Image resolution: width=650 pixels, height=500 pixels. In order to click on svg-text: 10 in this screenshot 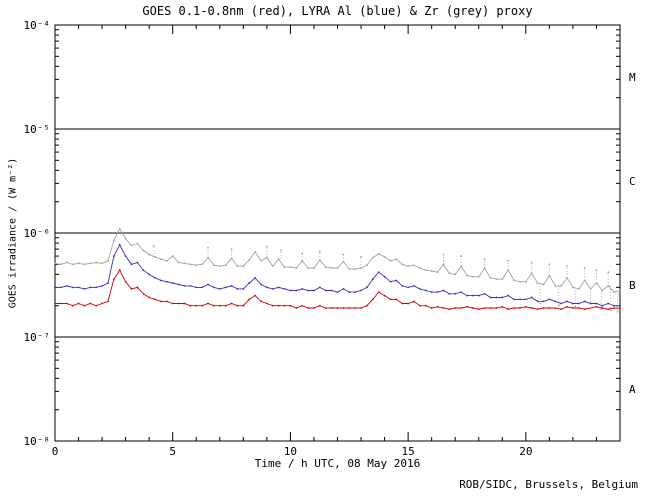, I will do `click(290, 451)`.